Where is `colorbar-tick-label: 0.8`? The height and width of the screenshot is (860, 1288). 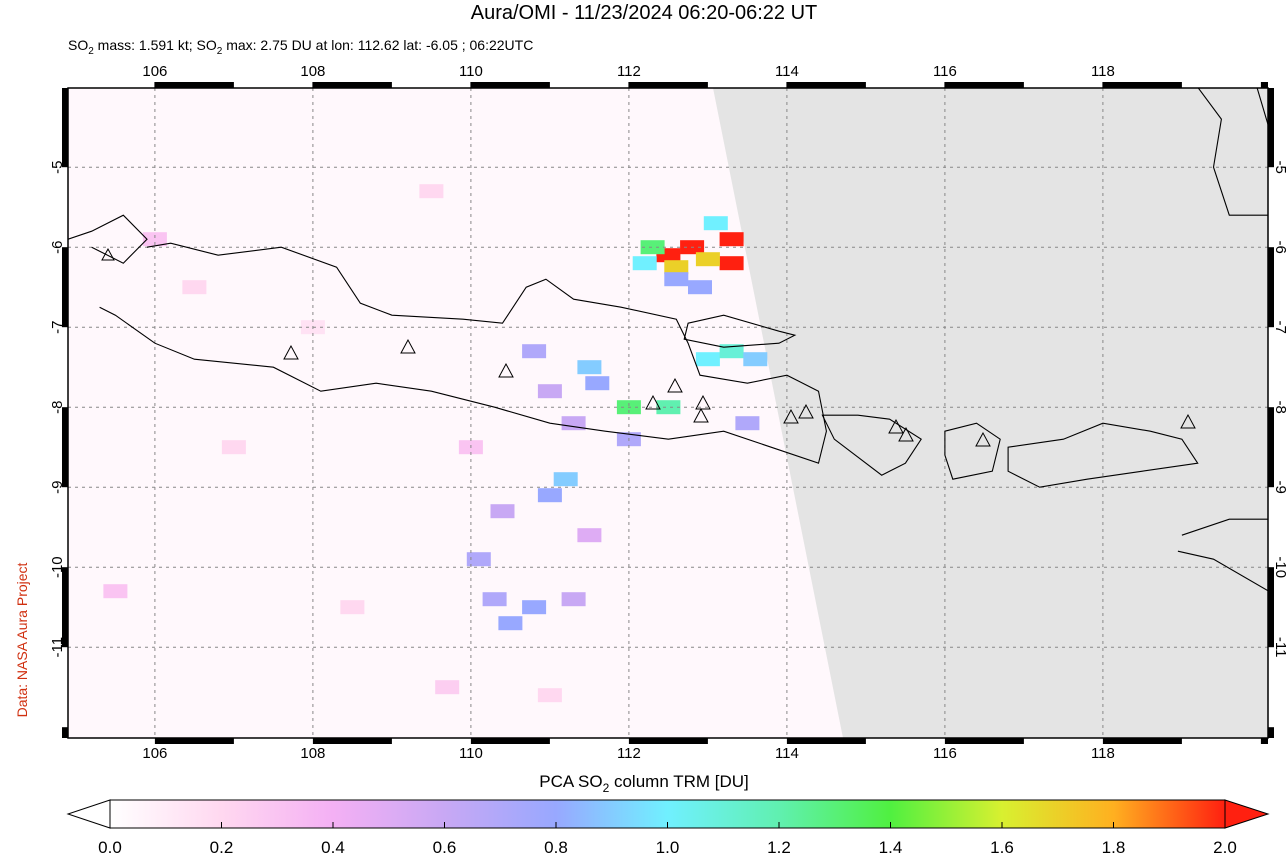
colorbar-tick-label: 0.8 is located at coordinates (556, 846).